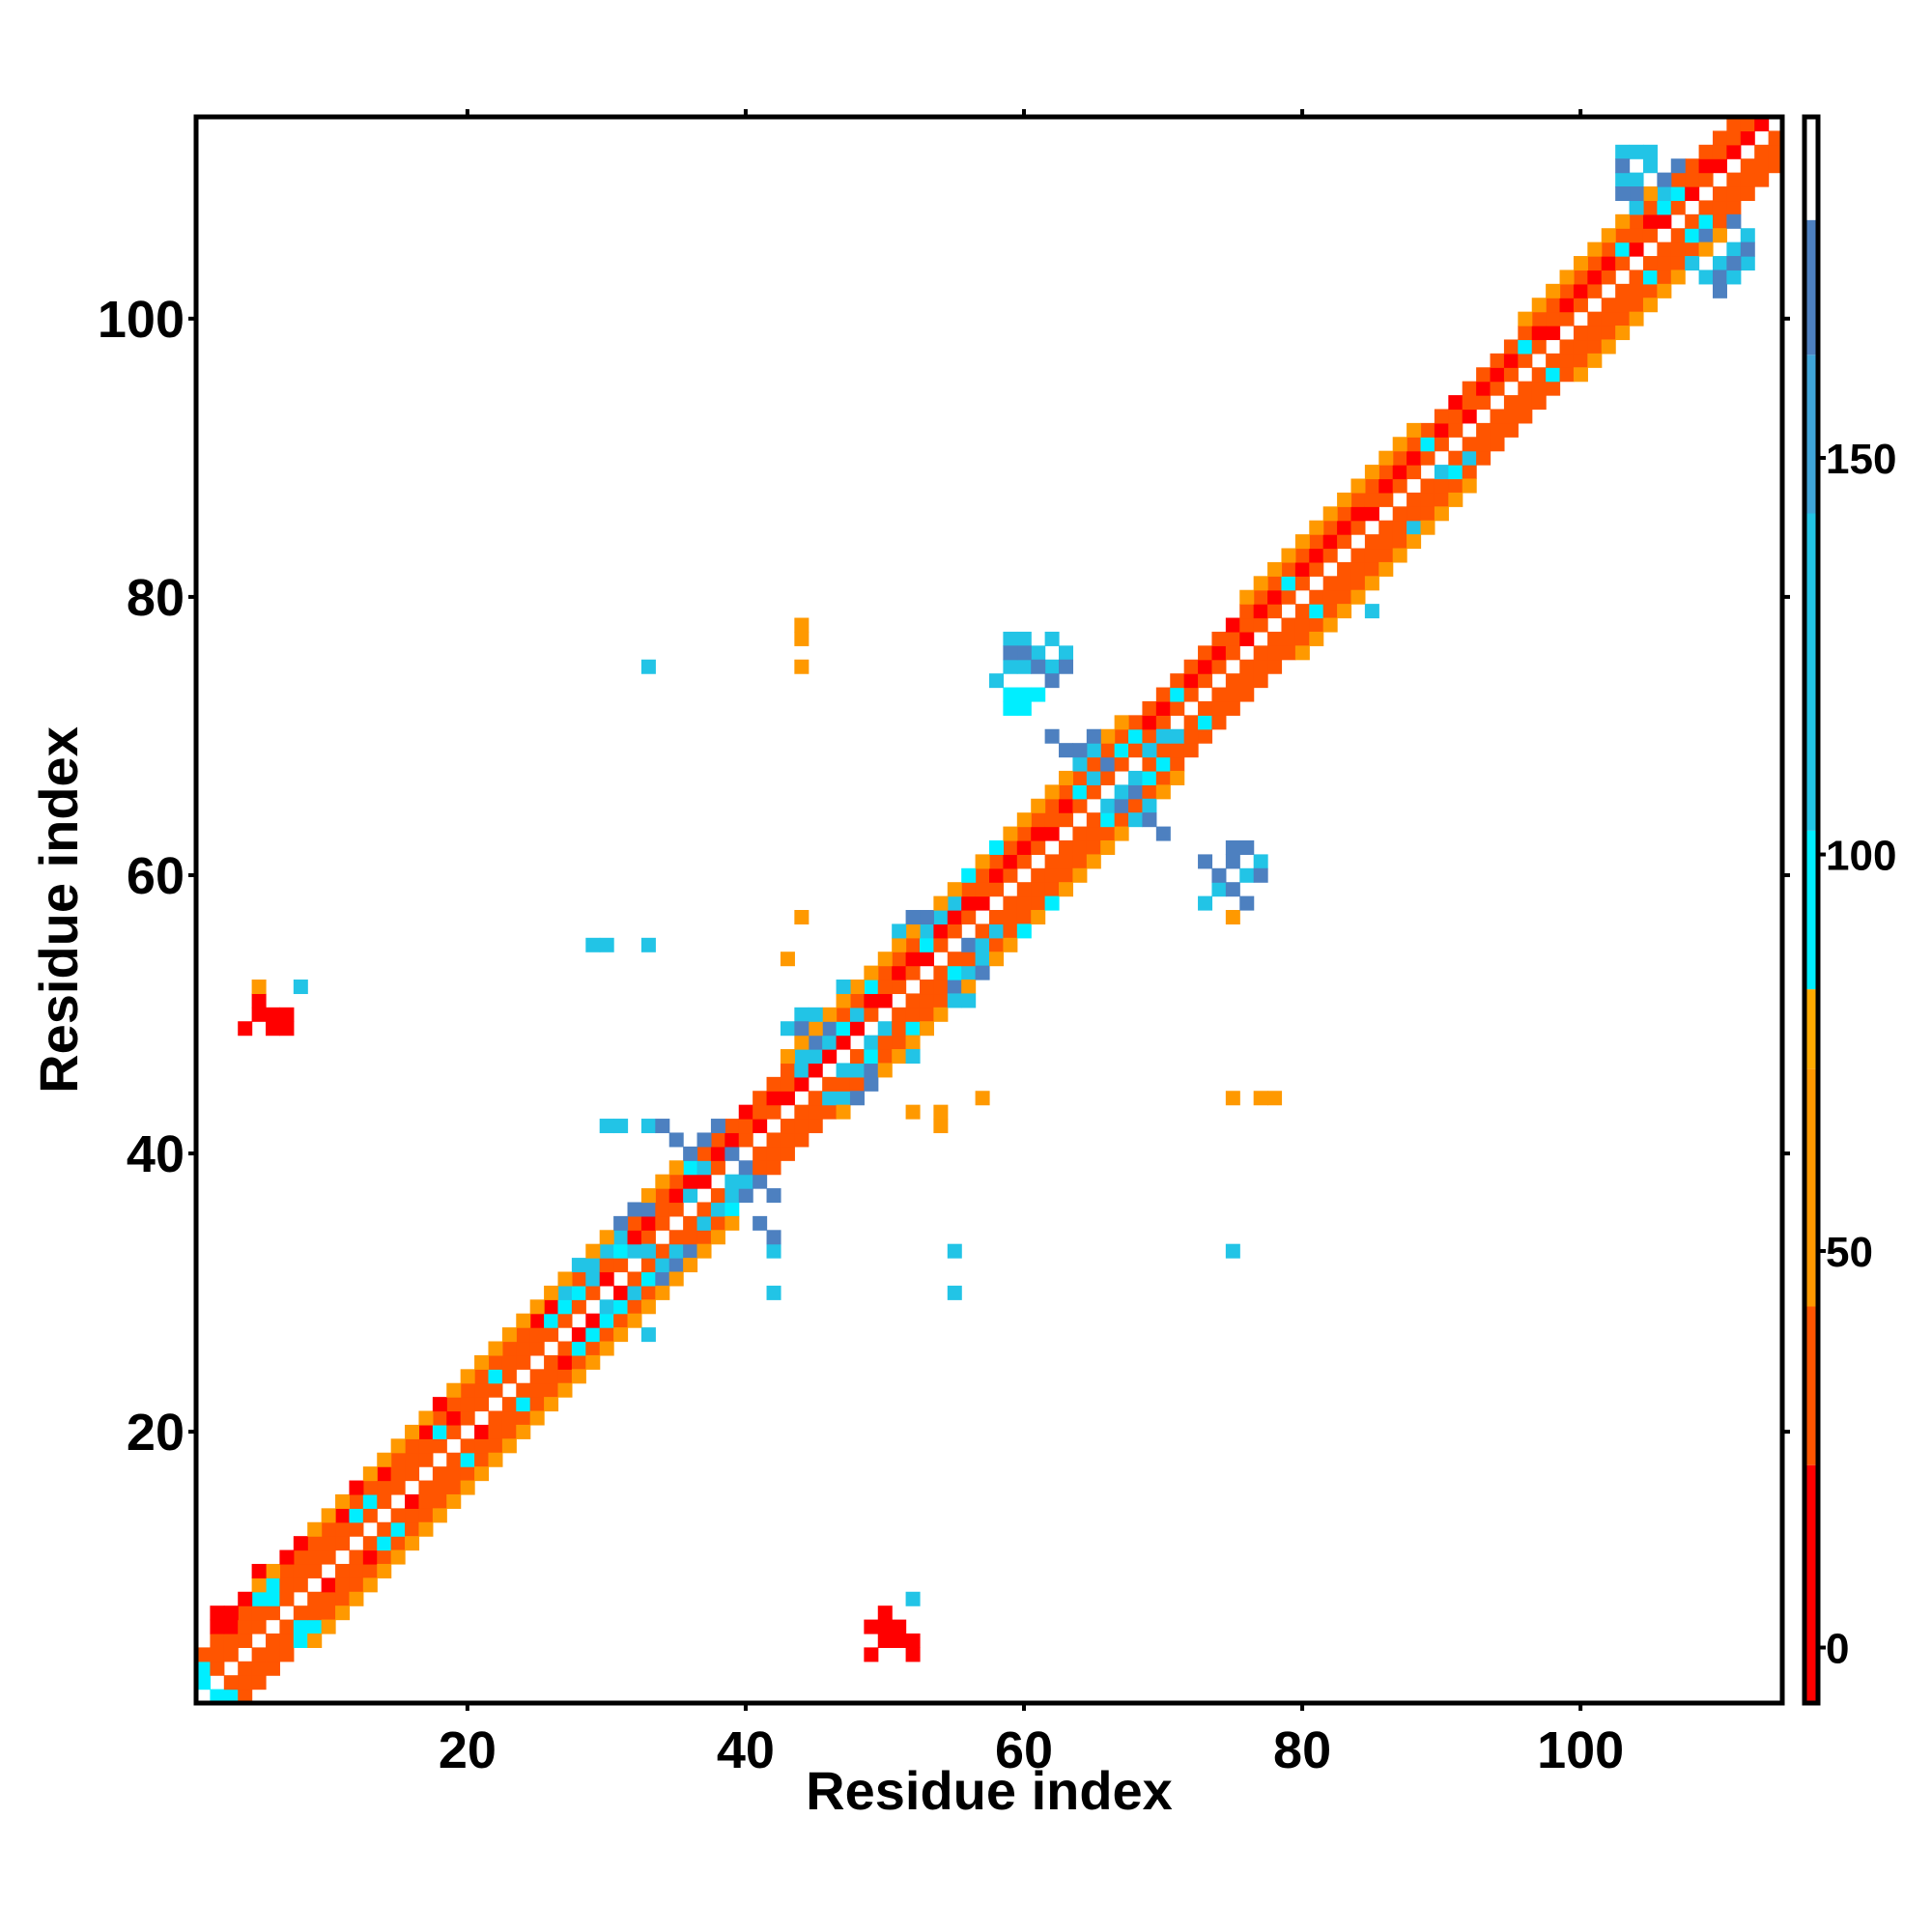 The image size is (1932, 1932). What do you see at coordinates (468, 1750) in the screenshot?
I see `x-tick-label: 20` at bounding box center [468, 1750].